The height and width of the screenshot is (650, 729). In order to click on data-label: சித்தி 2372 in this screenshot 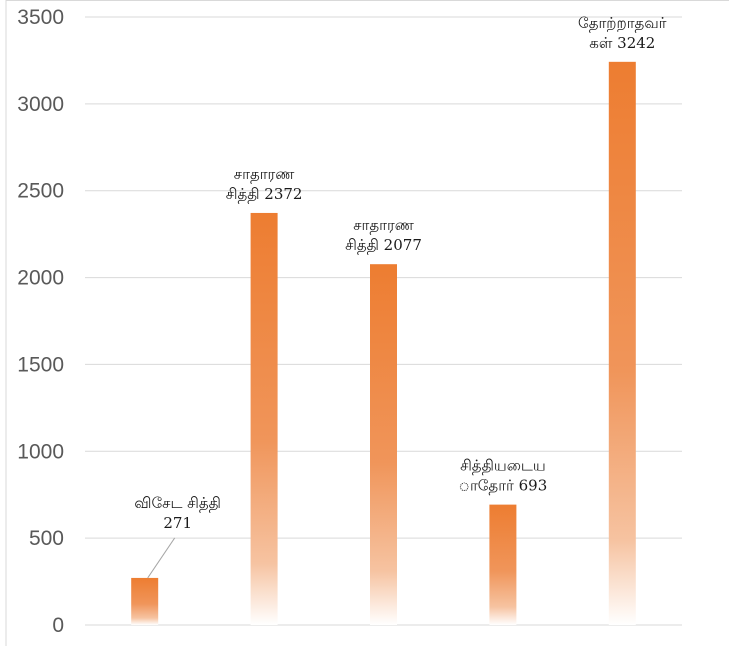, I will do `click(264, 194)`.